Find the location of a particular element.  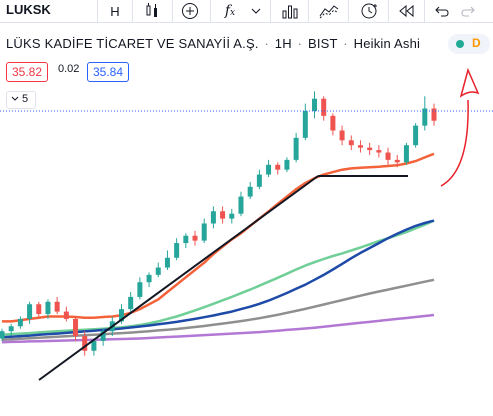

indicator-count: 5 is located at coordinates (25, 99).